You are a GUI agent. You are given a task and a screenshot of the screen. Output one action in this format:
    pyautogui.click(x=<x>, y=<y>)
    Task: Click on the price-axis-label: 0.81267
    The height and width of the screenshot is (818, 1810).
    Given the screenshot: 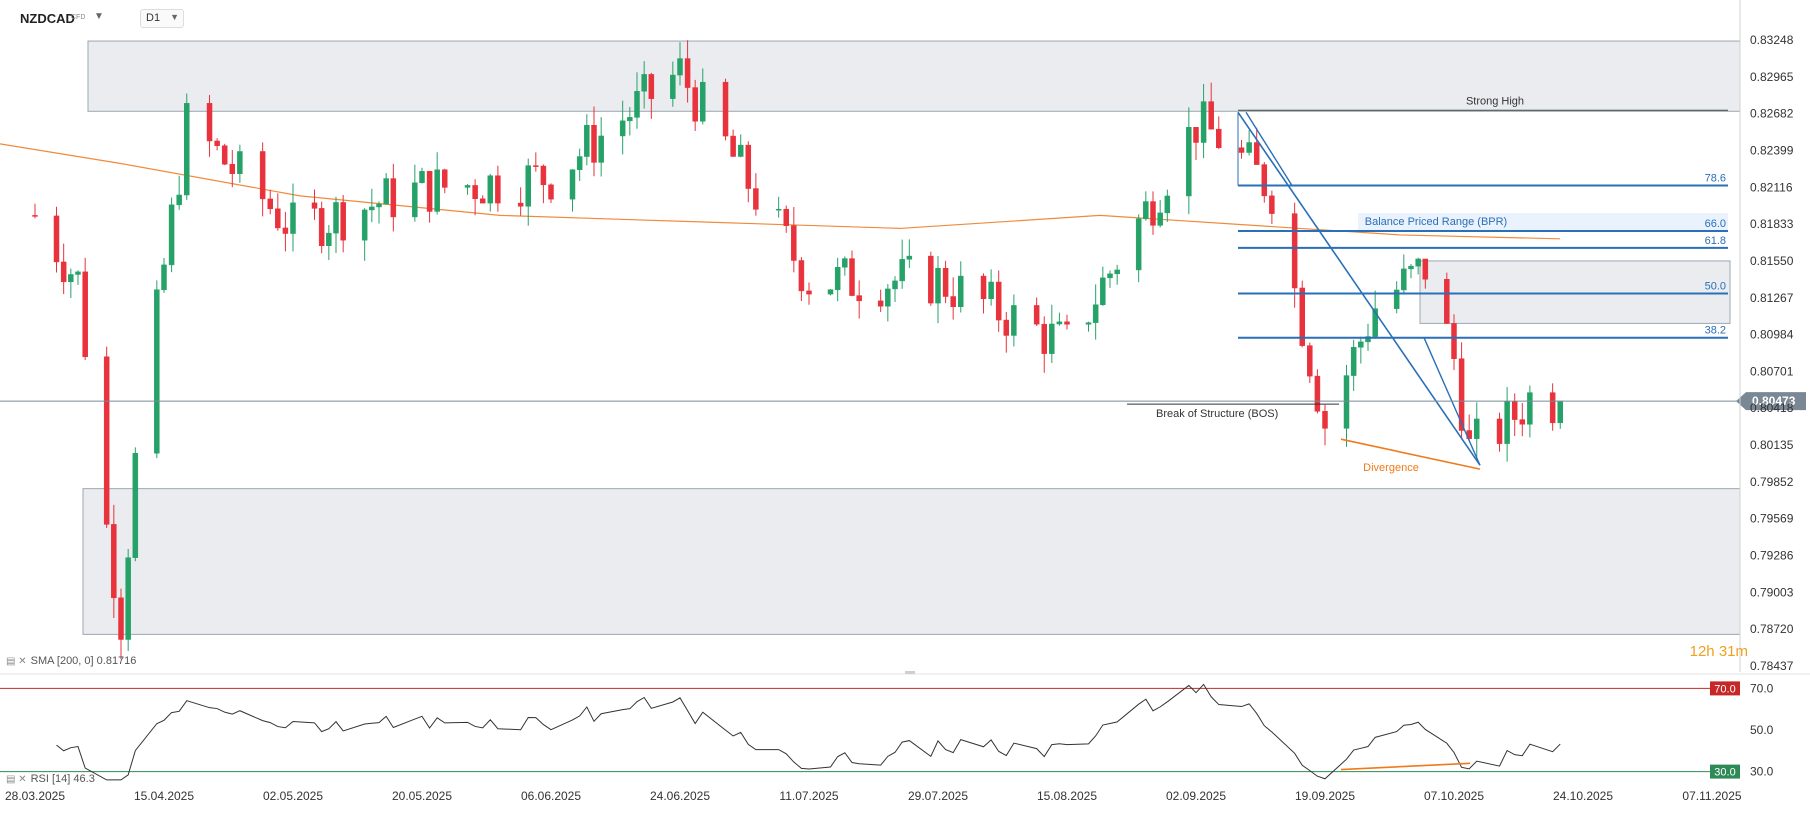 What is the action you would take?
    pyautogui.click(x=1772, y=298)
    